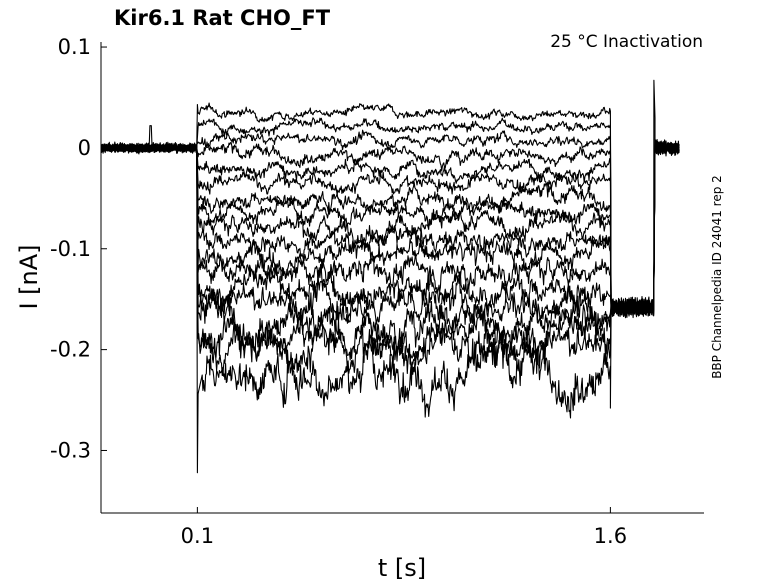  I want to click on y-axis-label: I [nA], so click(29, 276).